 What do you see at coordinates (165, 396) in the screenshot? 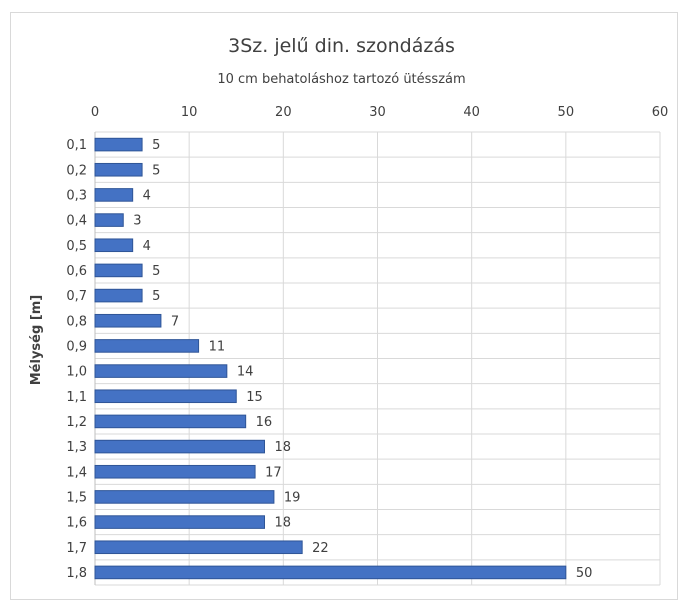
I see `bar-1,1` at bounding box center [165, 396].